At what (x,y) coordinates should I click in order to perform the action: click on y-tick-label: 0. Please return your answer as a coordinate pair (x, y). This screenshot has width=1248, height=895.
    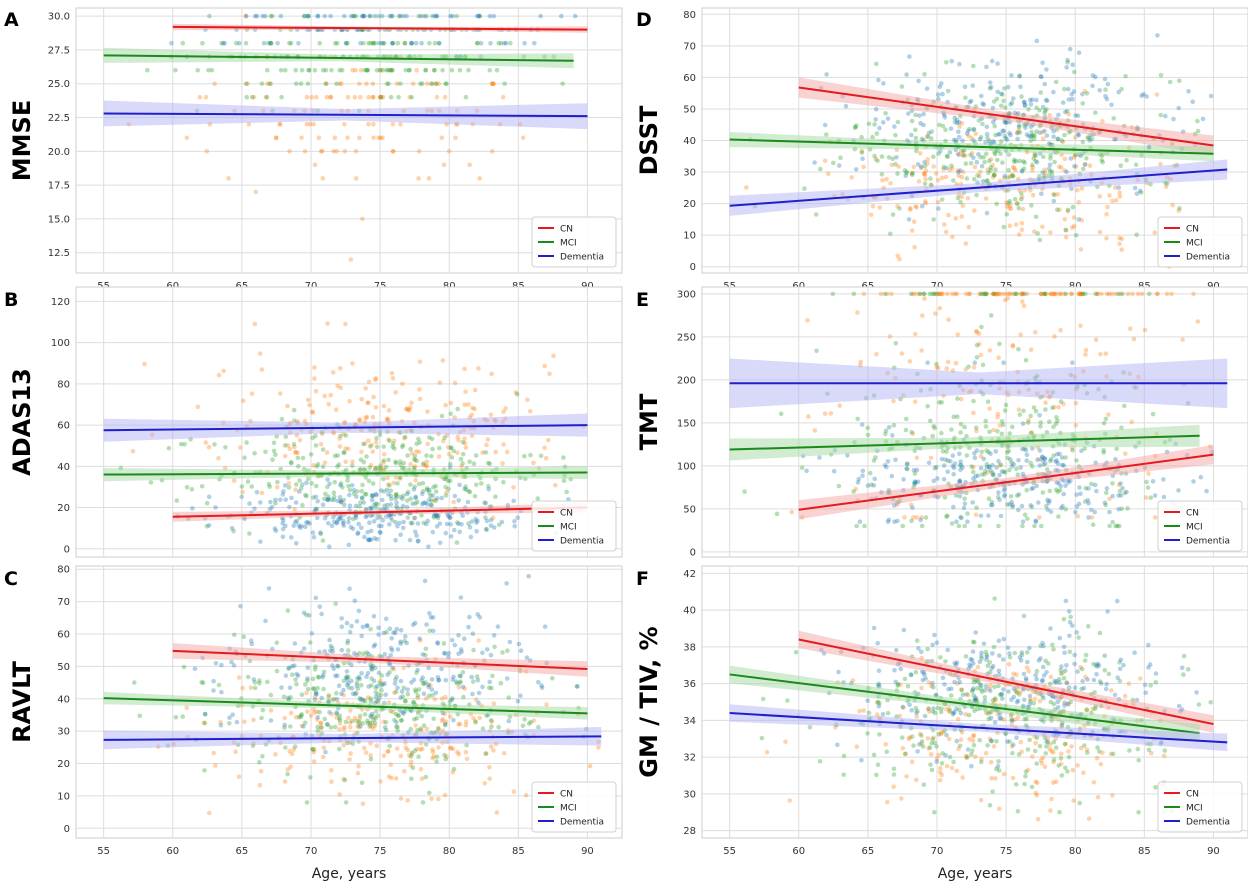
    Looking at the image, I should click on (67, 549).